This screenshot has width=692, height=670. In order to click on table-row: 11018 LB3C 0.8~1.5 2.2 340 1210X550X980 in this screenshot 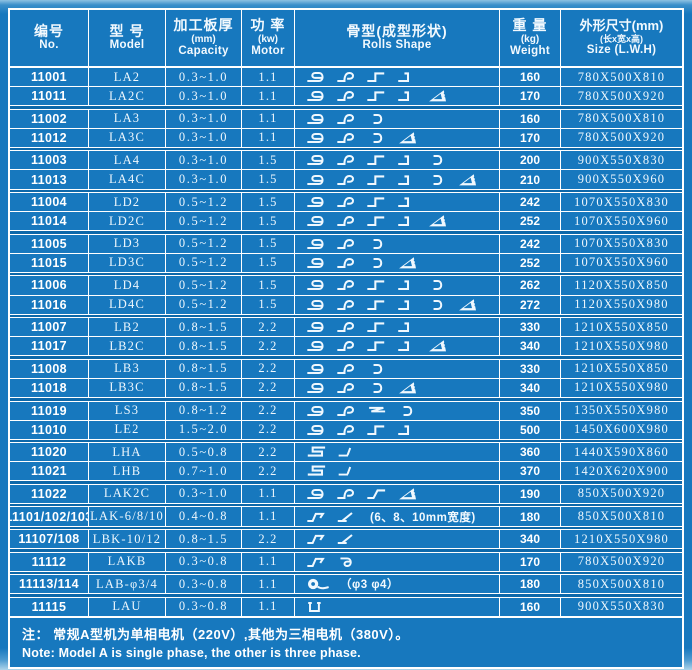, I will do `click(346, 387)`.